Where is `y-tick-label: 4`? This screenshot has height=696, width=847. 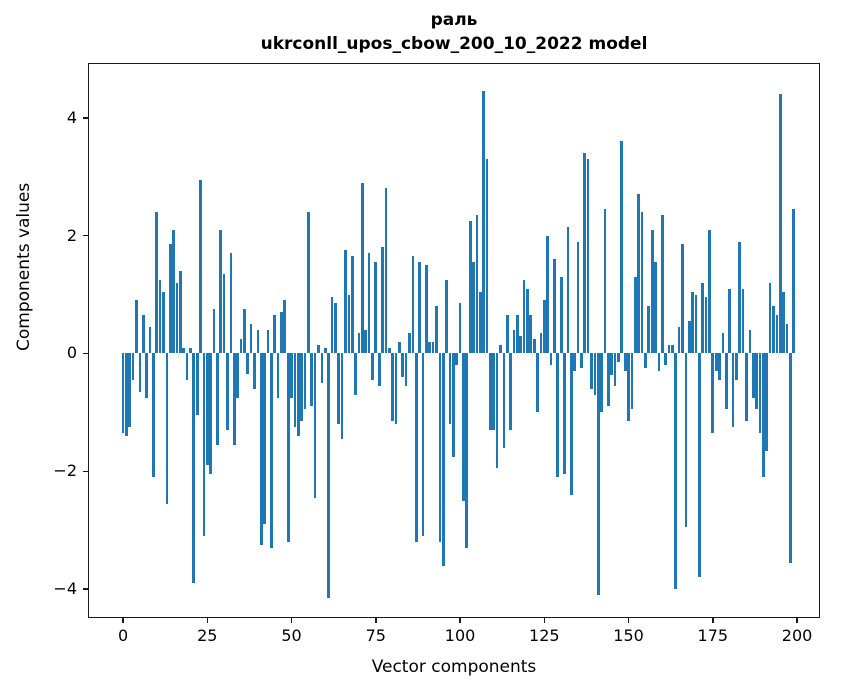 y-tick-label: 4 is located at coordinates (71, 117).